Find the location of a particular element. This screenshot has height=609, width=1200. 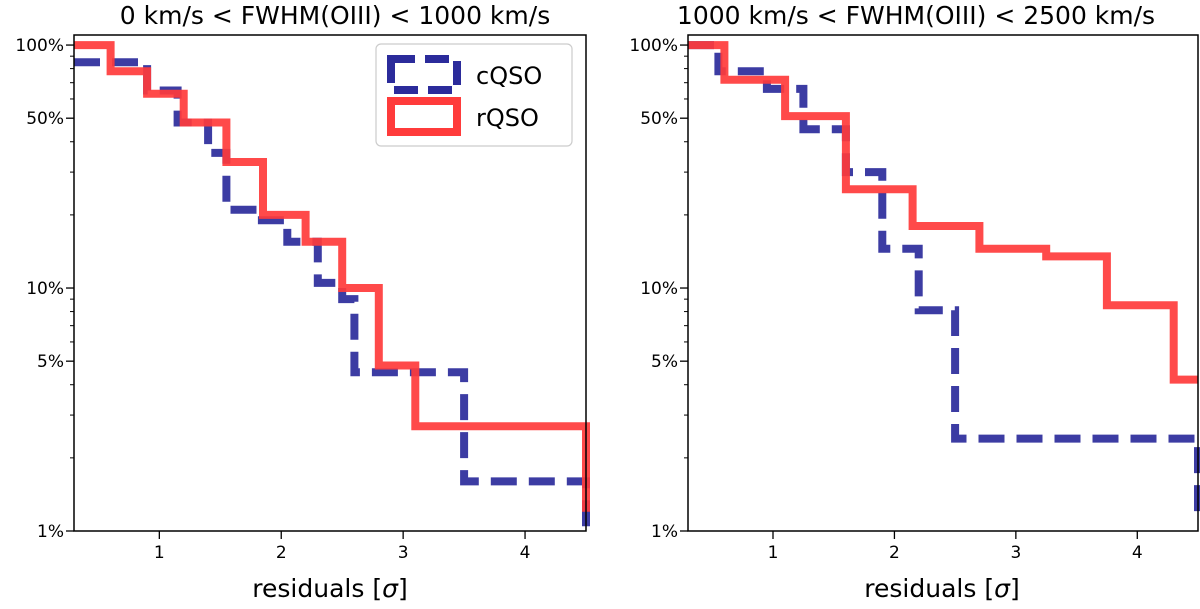

right-x-tick-label: 3 is located at coordinates (1015, 553).